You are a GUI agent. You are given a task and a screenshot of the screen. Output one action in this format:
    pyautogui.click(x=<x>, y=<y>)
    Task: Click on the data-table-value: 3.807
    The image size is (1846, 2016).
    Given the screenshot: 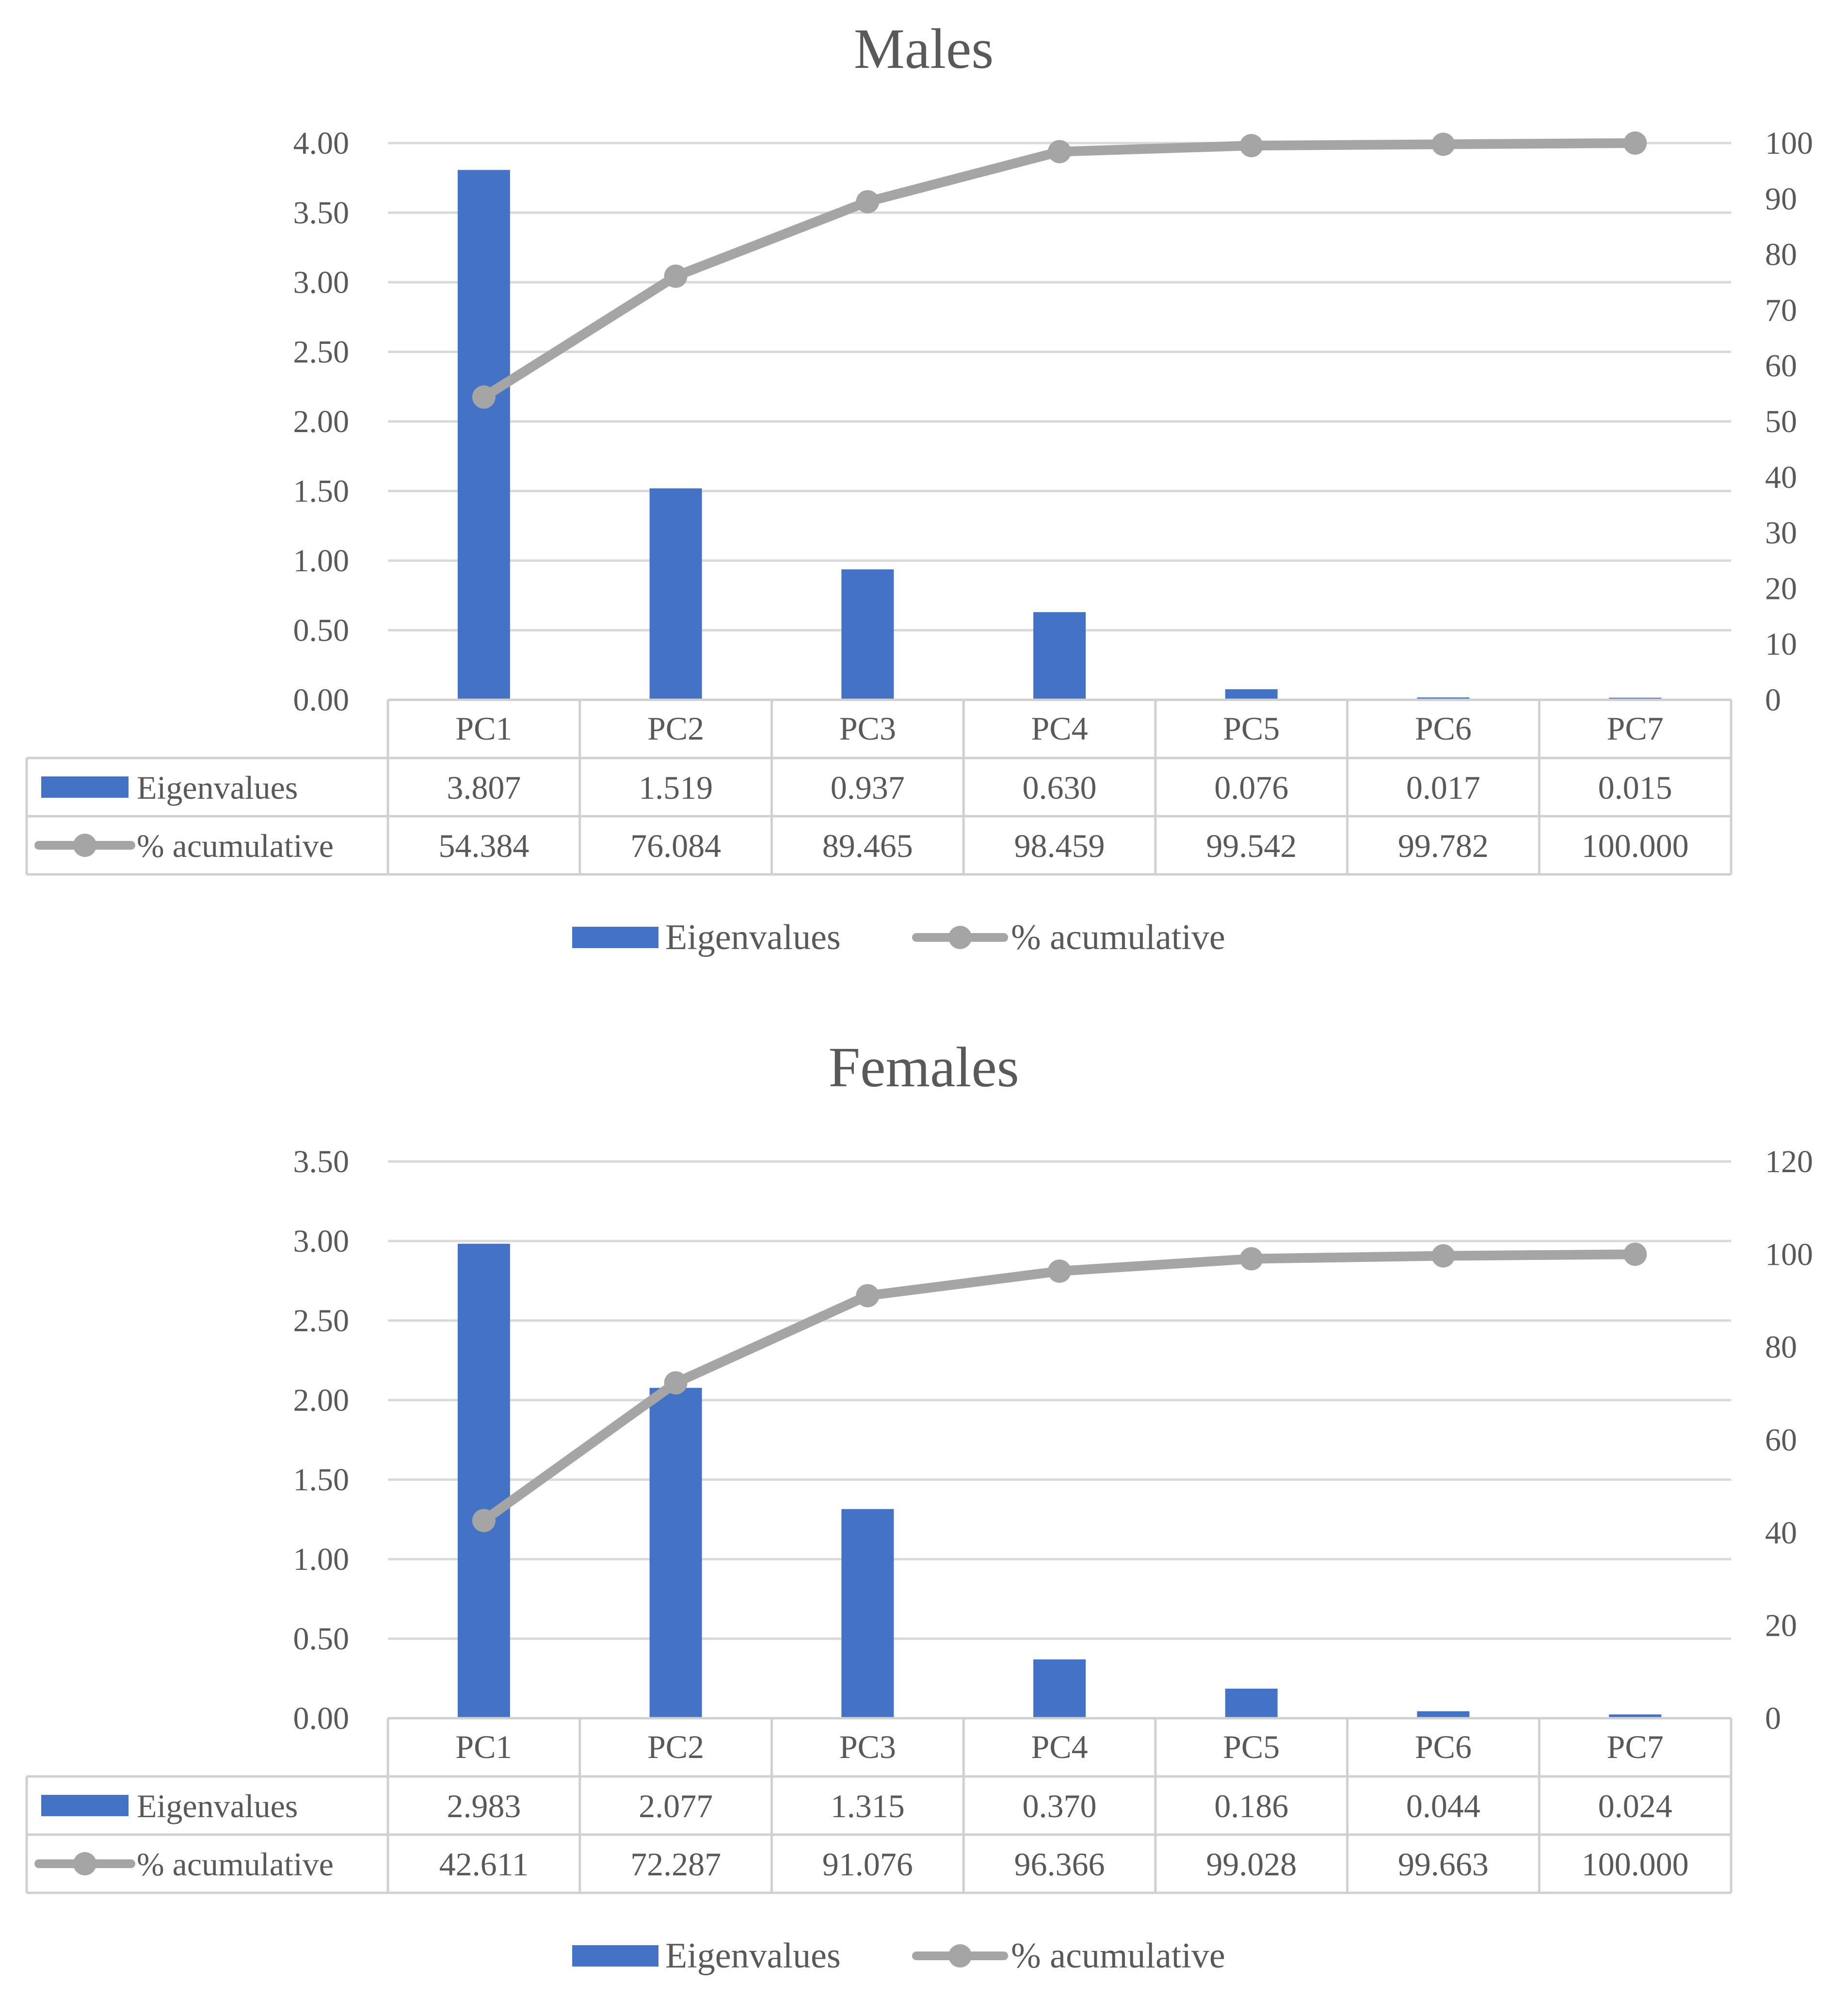 What is the action you would take?
    pyautogui.click(x=484, y=787)
    